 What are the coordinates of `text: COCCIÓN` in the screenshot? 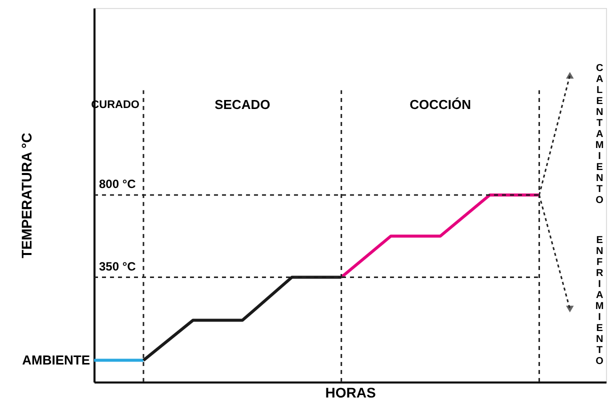 It's located at (440, 104).